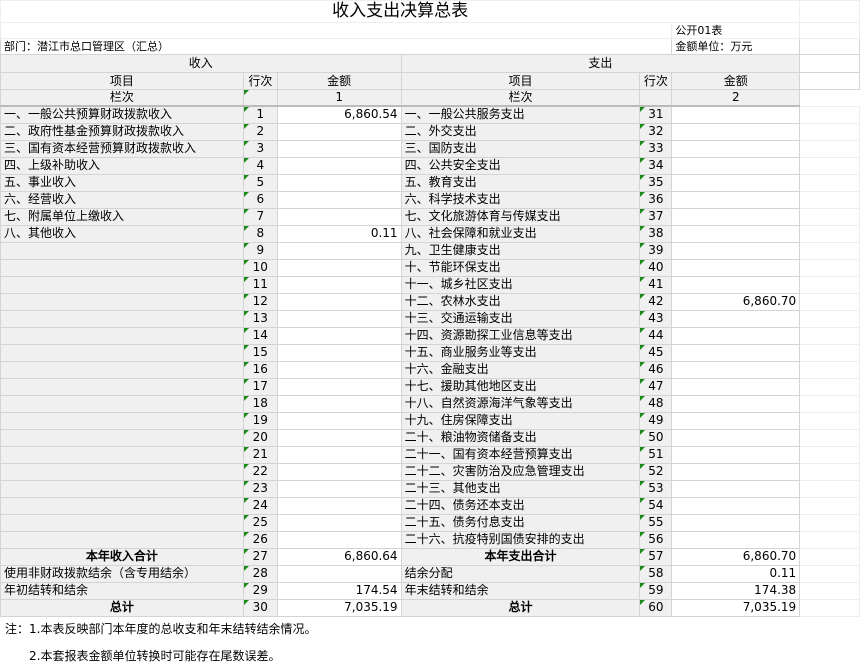  I want to click on expense-item: 五、教育支出, so click(520, 182).